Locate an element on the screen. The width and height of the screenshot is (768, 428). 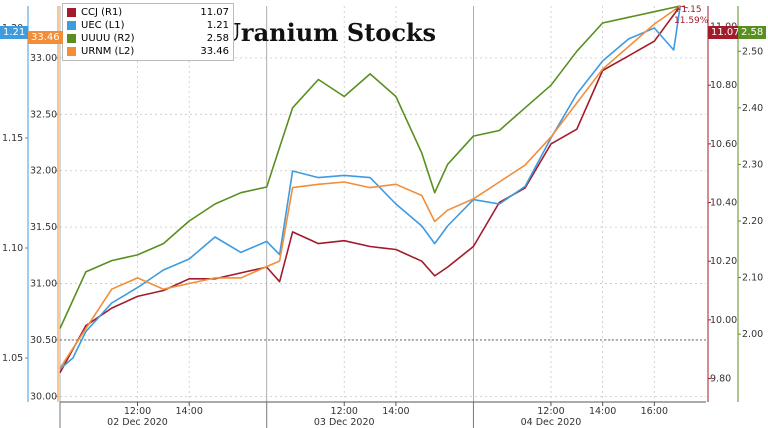
tick-label-r1-10-40: 10.40 is located at coordinates (723, 203).